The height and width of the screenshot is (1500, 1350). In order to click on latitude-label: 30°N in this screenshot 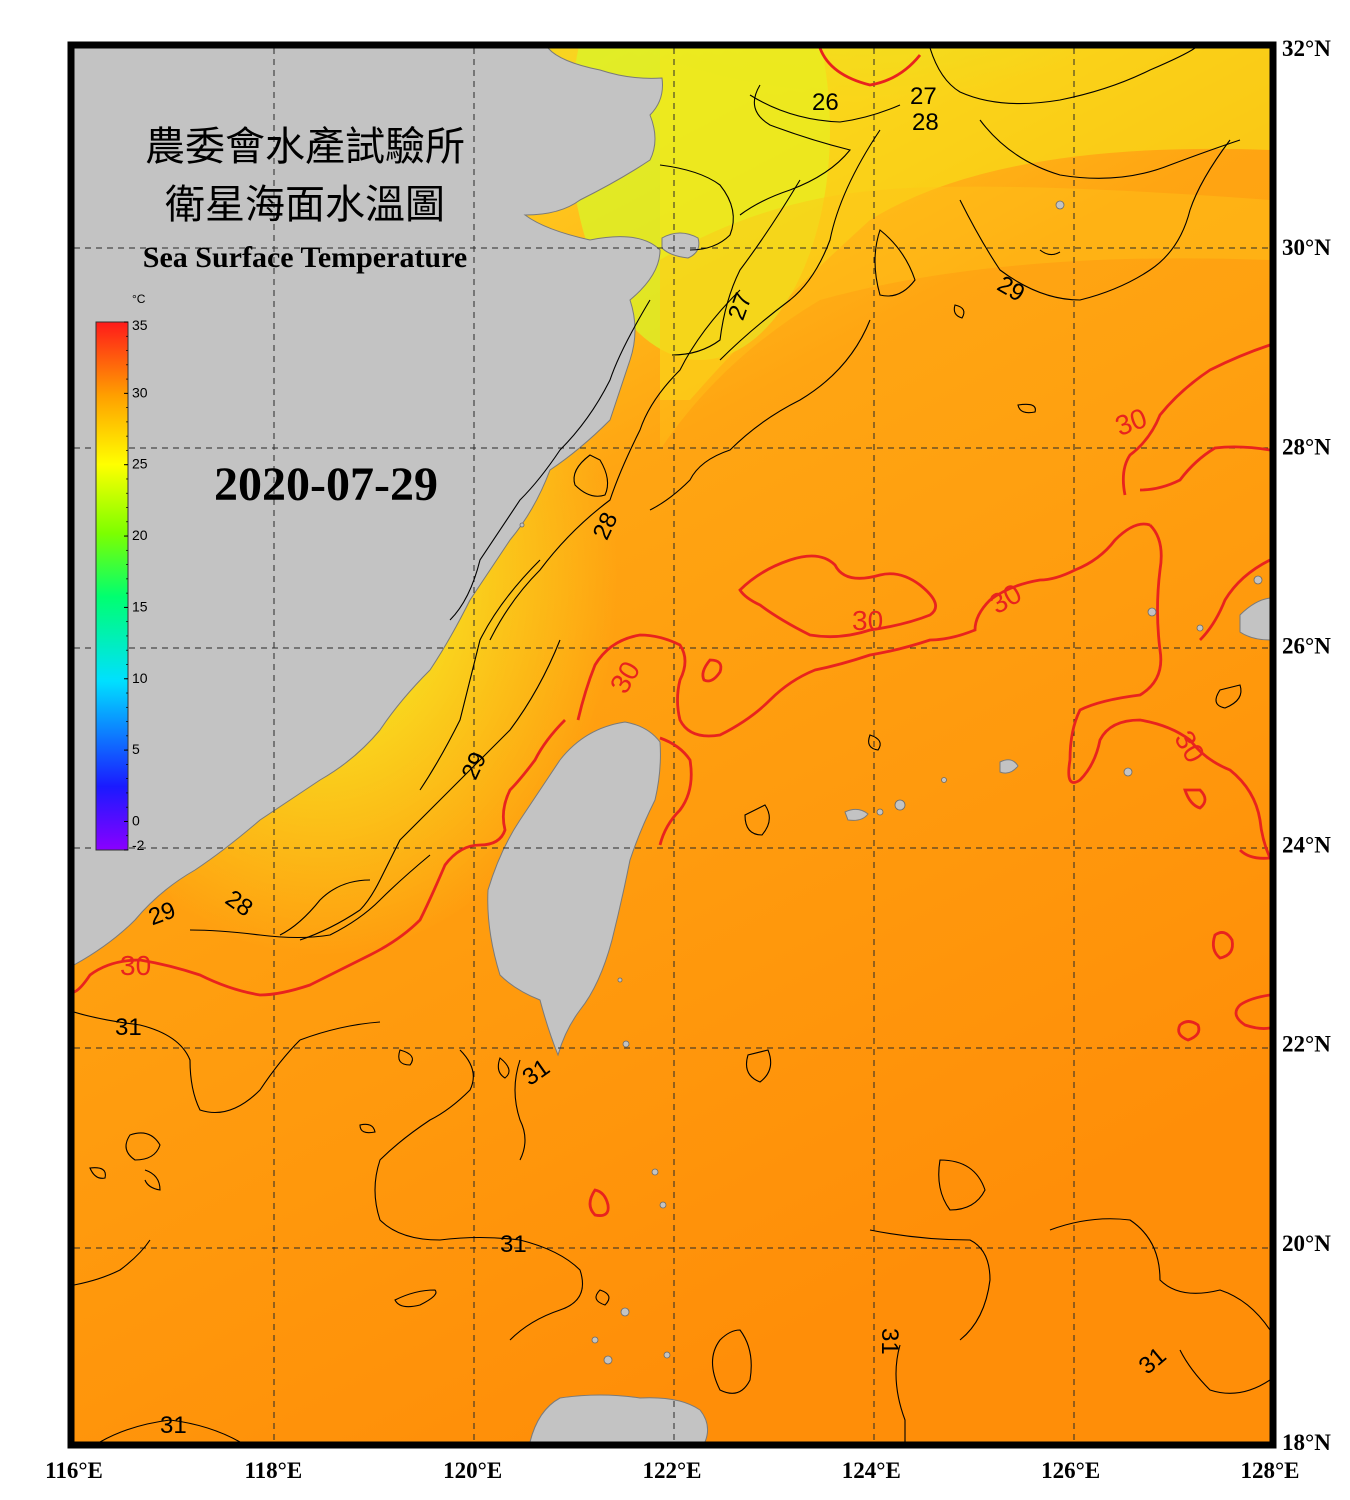, I will do `click(1306, 247)`.